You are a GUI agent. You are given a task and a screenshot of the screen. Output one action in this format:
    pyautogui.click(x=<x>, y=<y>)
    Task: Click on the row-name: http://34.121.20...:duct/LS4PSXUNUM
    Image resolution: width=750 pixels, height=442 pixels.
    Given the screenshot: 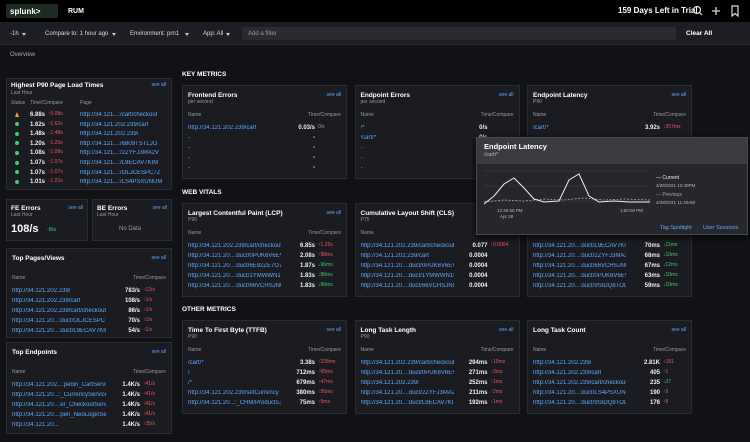 What is the action you would take?
    pyautogui.click(x=579, y=393)
    